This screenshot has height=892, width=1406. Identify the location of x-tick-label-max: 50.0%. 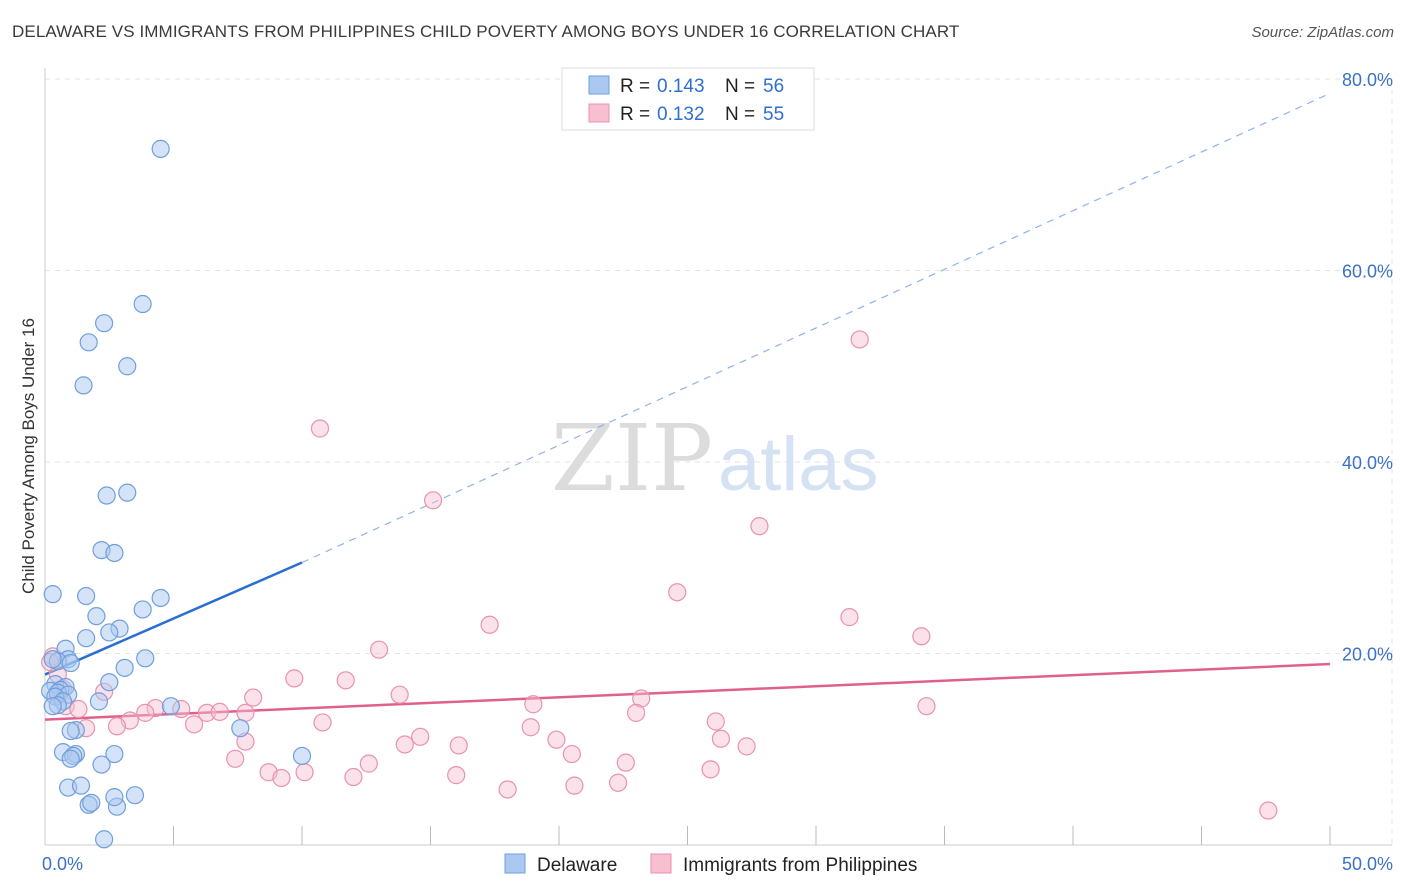
(1367, 864).